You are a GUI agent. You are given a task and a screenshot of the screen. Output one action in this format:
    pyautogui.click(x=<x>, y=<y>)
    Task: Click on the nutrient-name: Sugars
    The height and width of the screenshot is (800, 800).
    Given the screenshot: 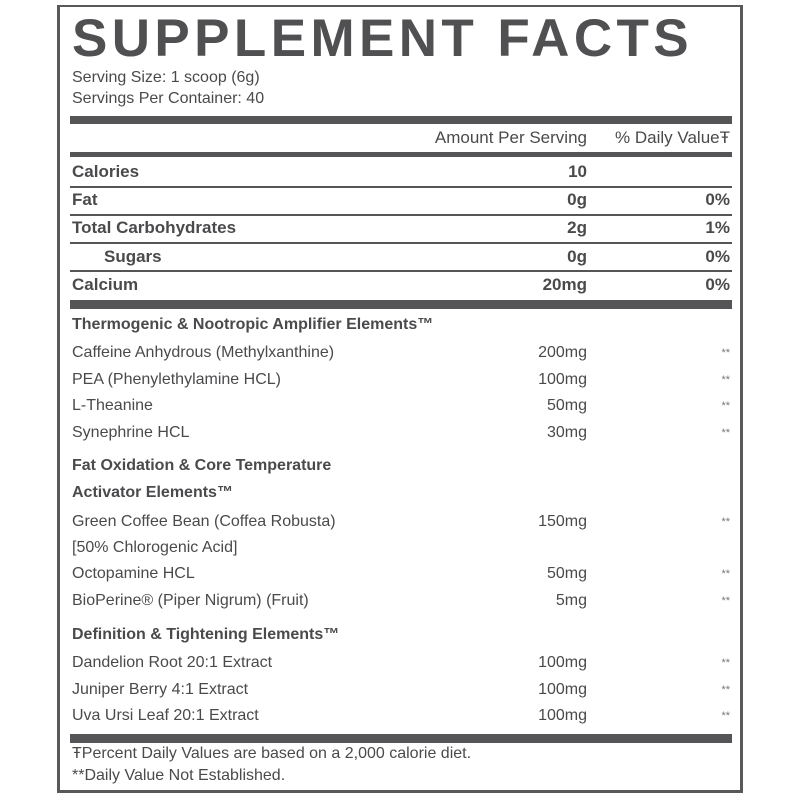 What is the action you would take?
    pyautogui.click(x=133, y=256)
    